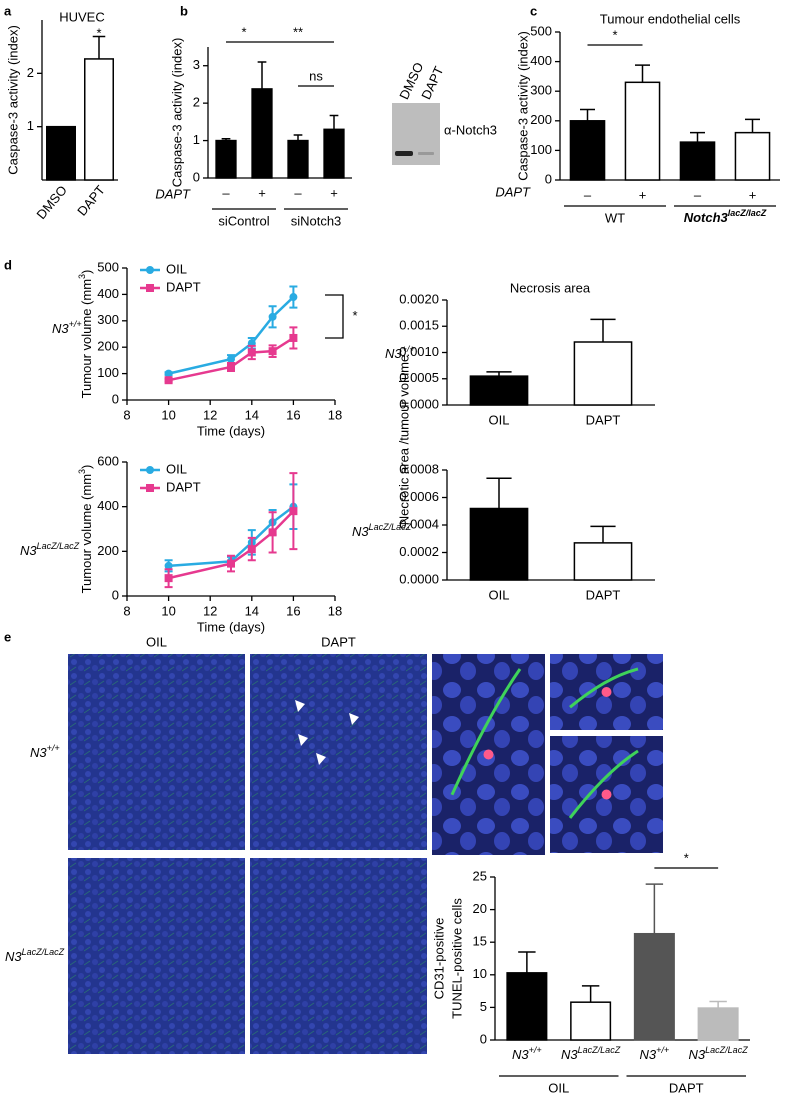 The image size is (788, 1093). What do you see at coordinates (483, 1006) in the screenshot?
I see `y-tick-label: 5` at bounding box center [483, 1006].